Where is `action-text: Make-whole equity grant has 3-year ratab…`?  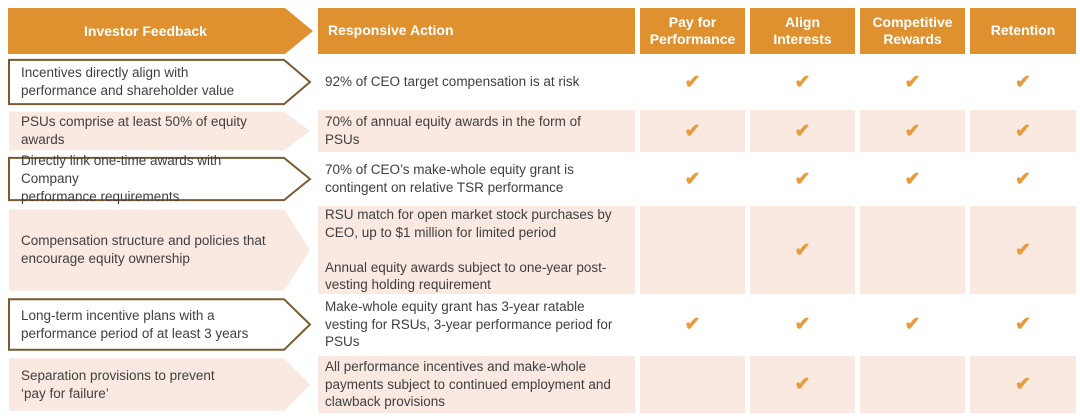
action-text: Make-whole equity grant has 3-year ratab… is located at coordinates (469, 324).